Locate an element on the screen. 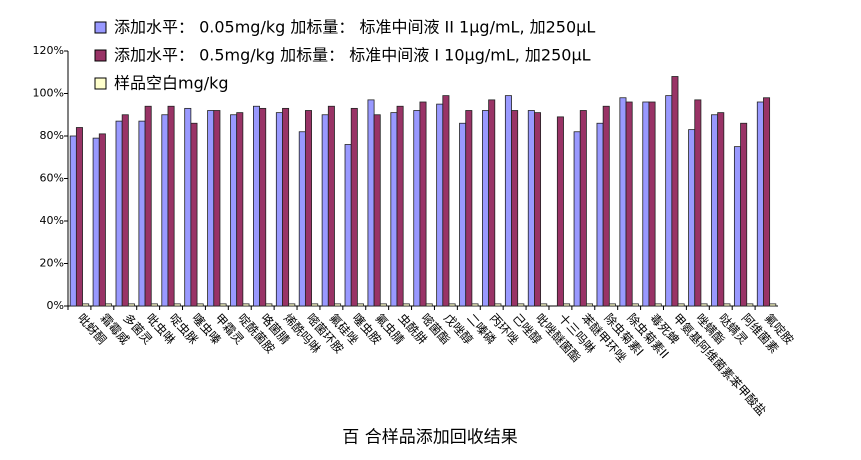 The height and width of the screenshot is (460, 861). y-tick-label: 100% is located at coordinates (48, 93).